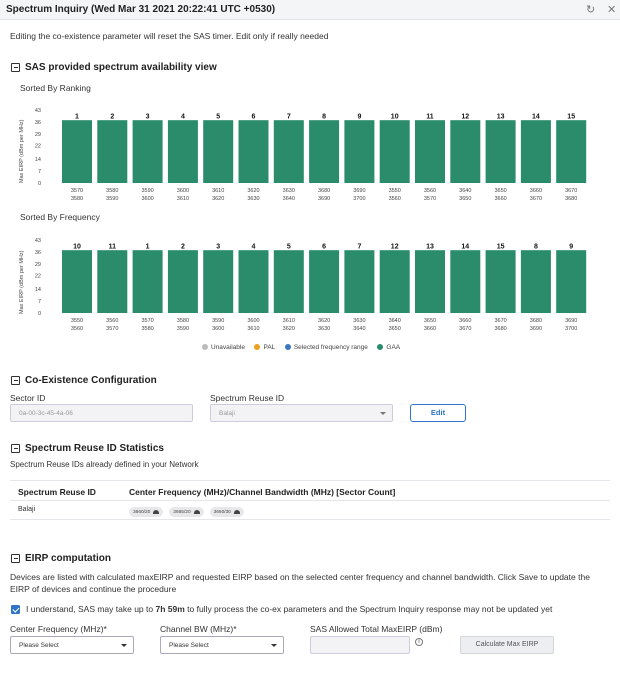 The width and height of the screenshot is (620, 675). I want to click on spectrum-reuse-select: Balaji, so click(301, 413).